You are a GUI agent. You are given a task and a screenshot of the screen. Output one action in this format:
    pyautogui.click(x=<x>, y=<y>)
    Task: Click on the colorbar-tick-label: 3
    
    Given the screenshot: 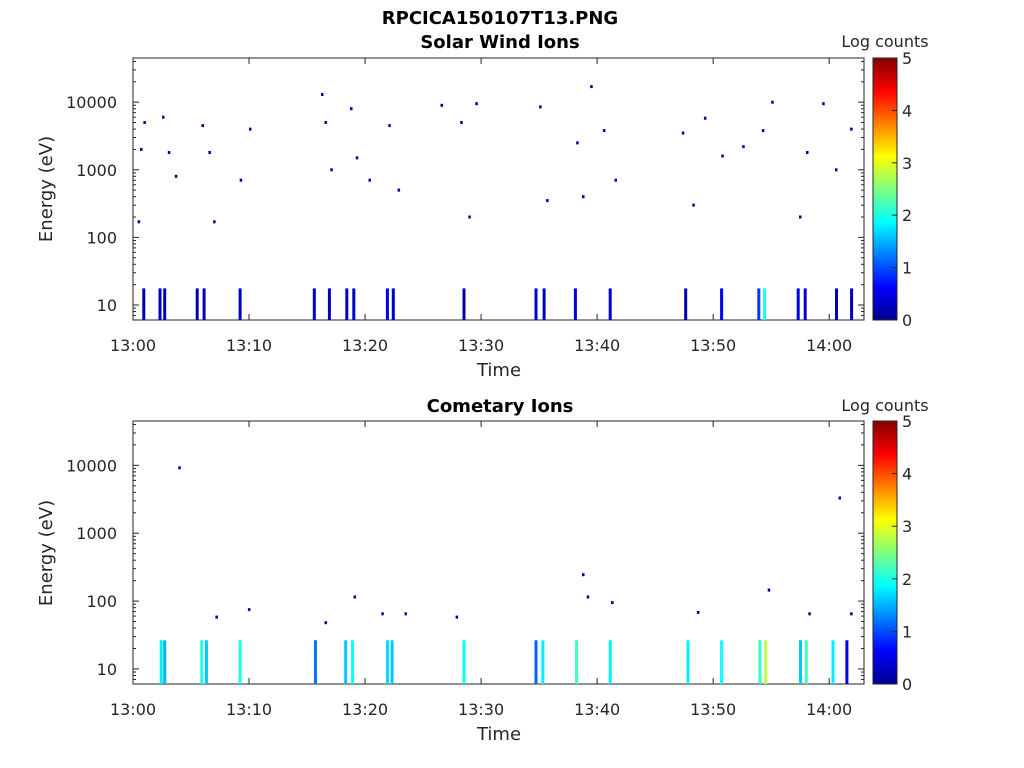 What is the action you would take?
    pyautogui.click(x=907, y=526)
    